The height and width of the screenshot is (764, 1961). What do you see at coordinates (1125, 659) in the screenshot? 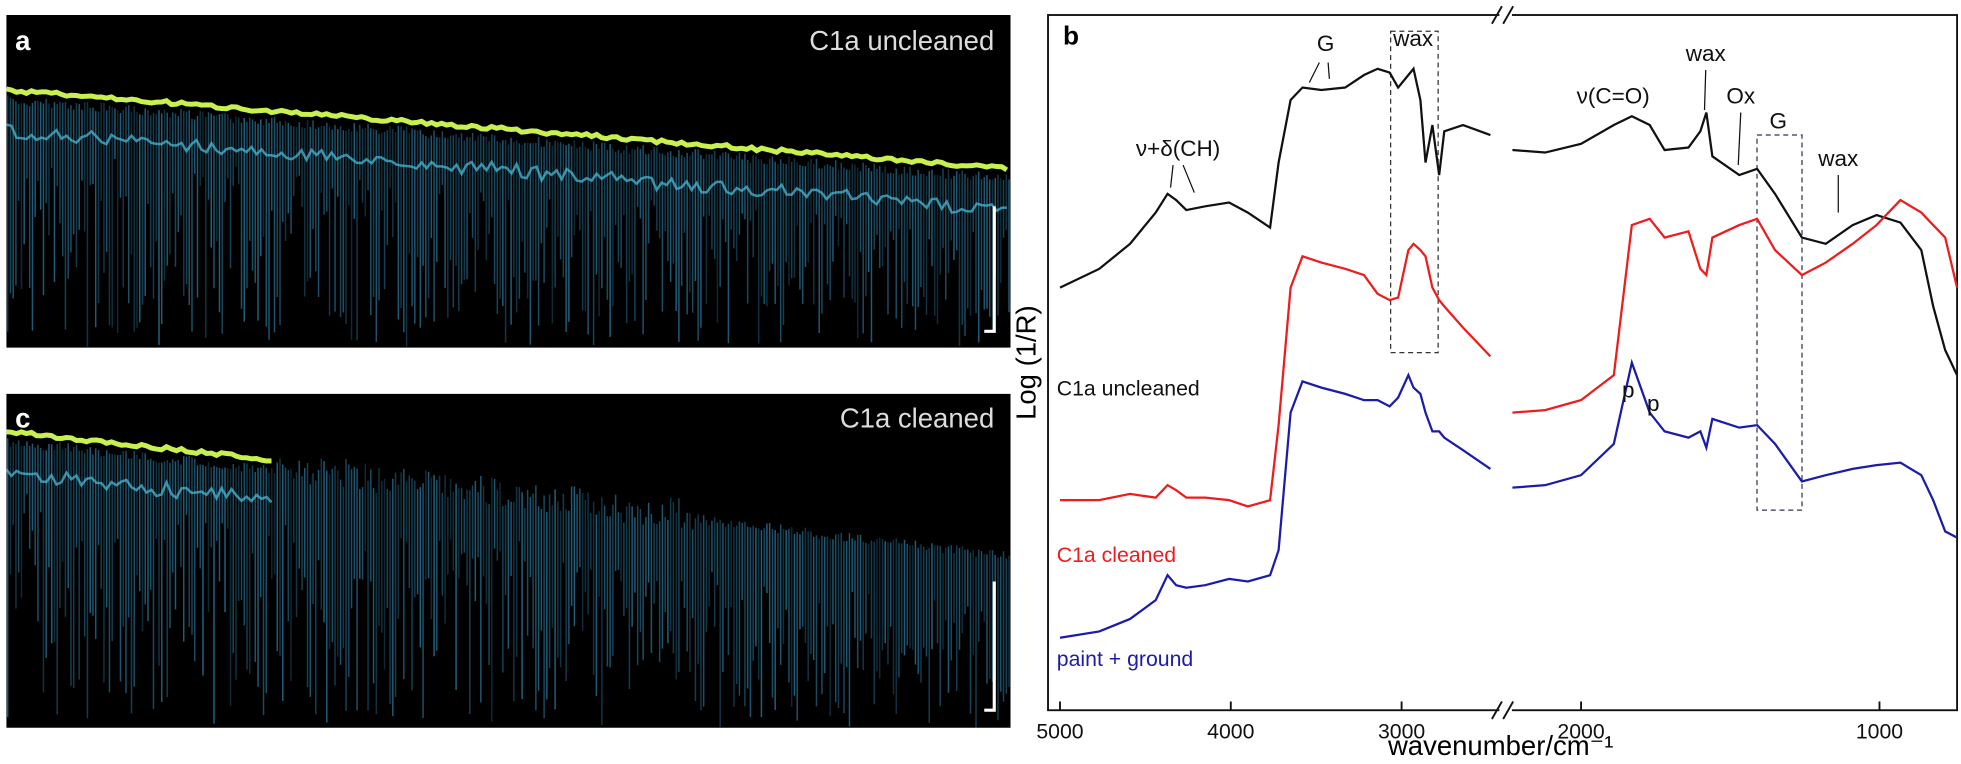
I see `series-label: paint + ground` at bounding box center [1125, 659].